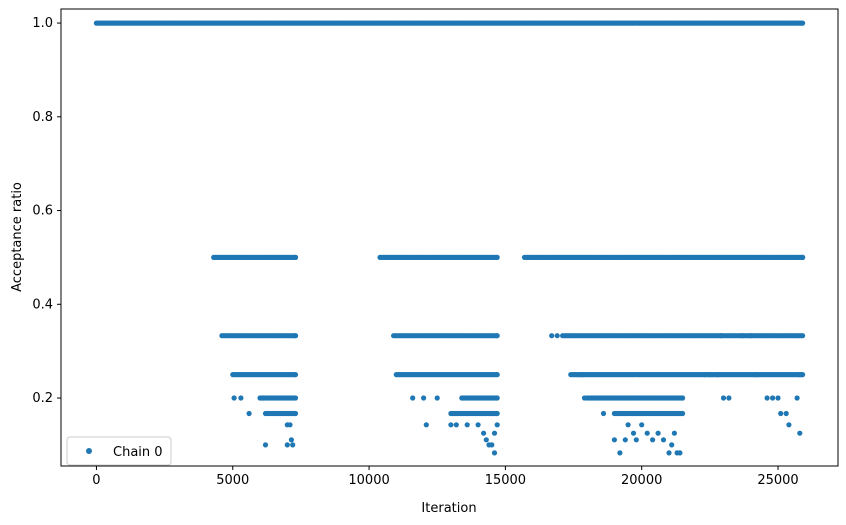 This screenshot has height=525, width=846. I want to click on y-tick-label: 0.6, so click(42, 211).